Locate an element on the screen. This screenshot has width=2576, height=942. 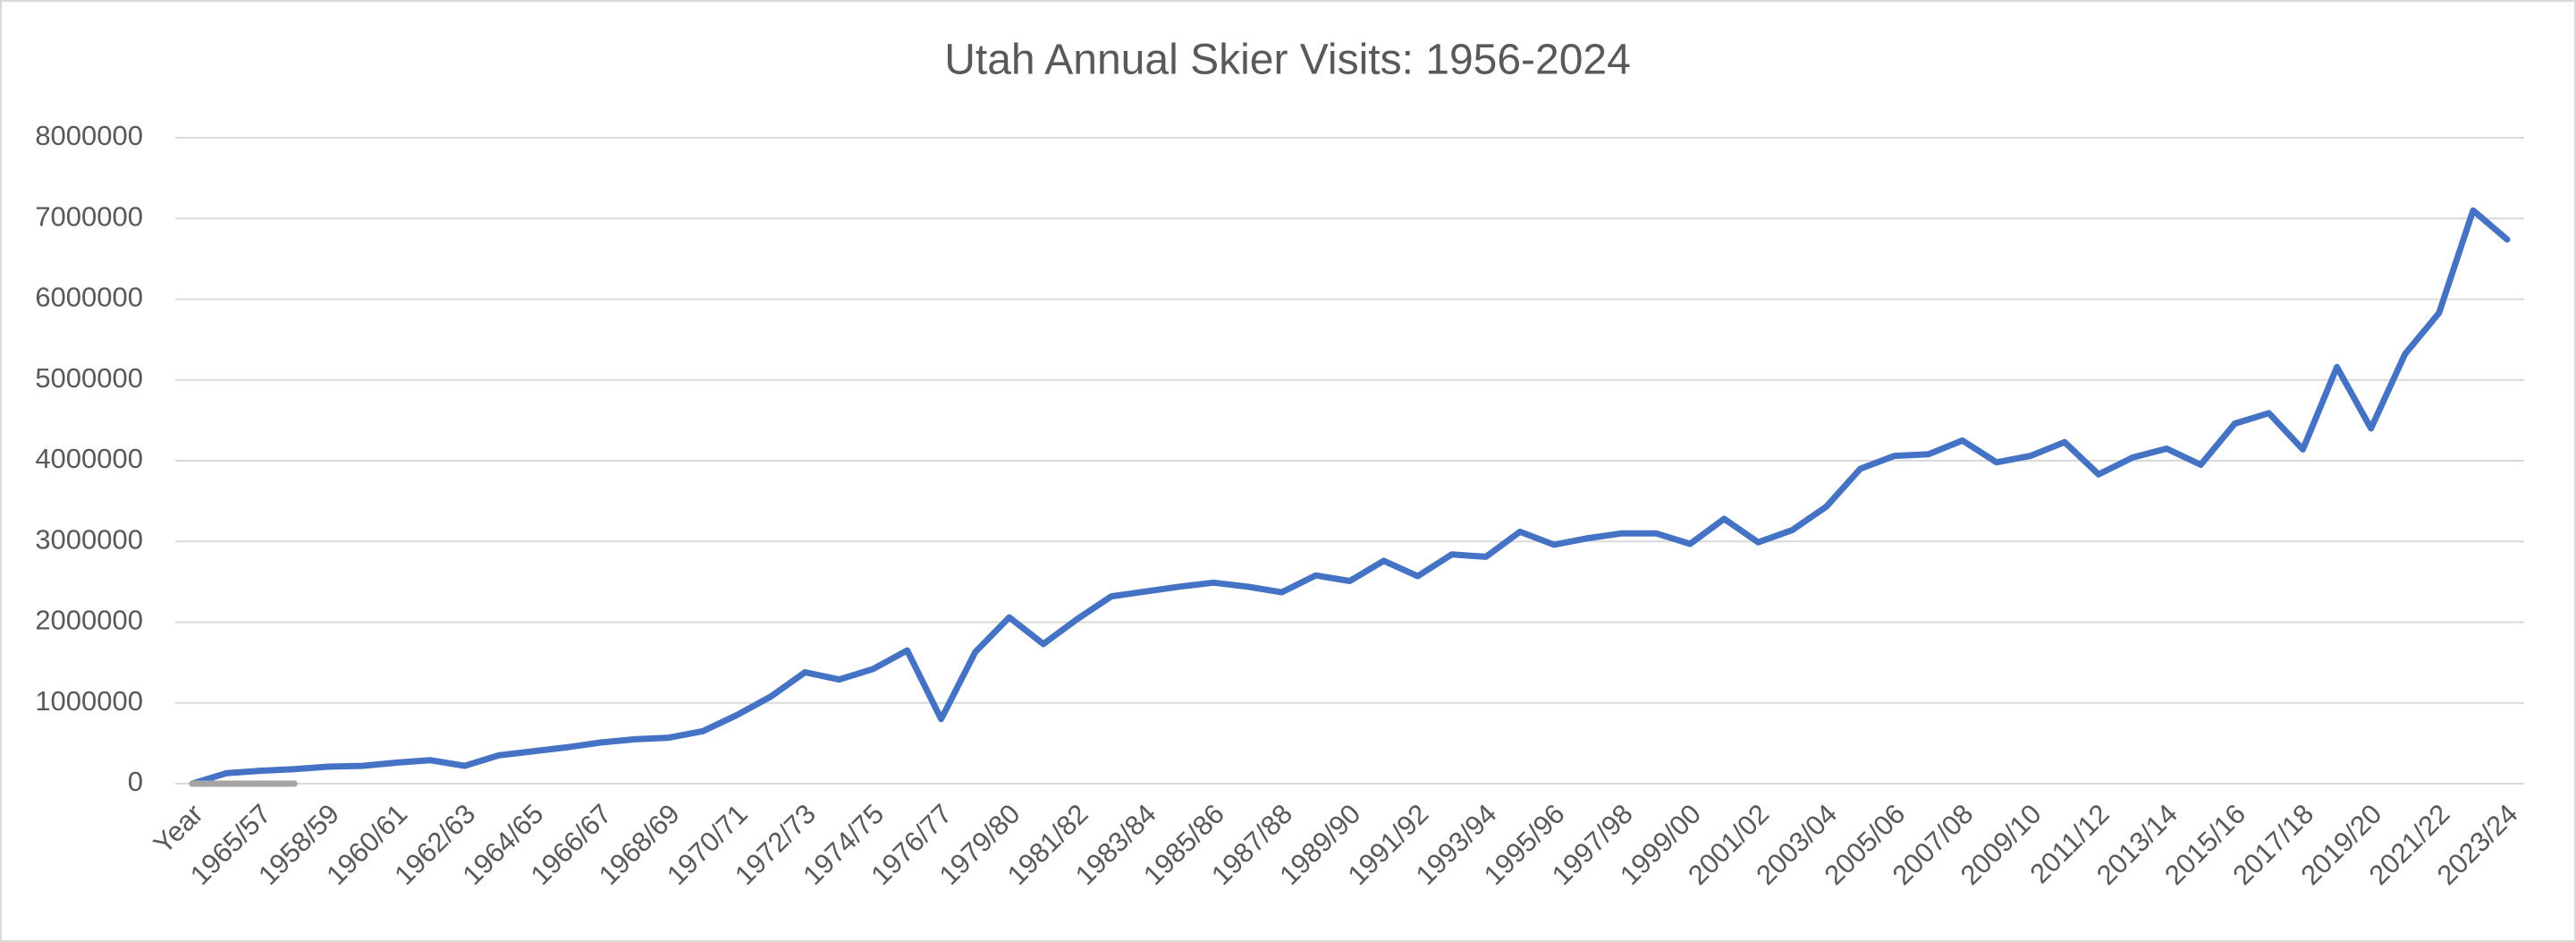
y-tick-label: 0 is located at coordinates (135, 781).